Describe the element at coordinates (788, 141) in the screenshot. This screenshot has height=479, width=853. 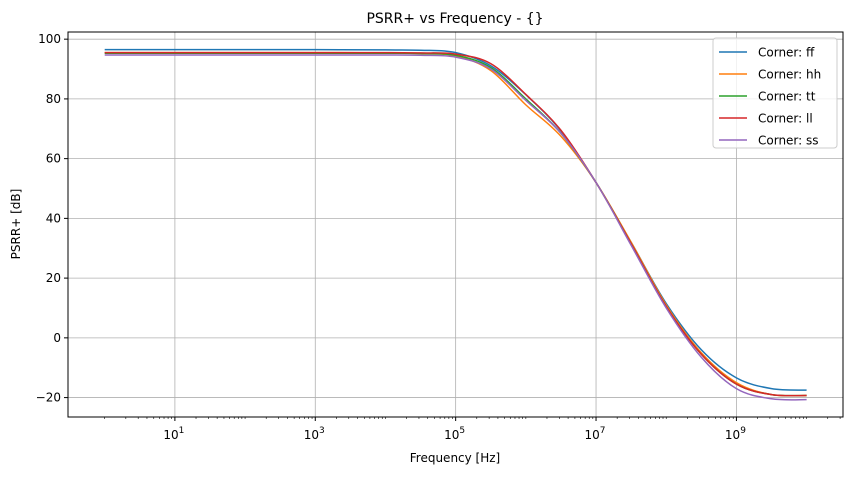
I see `legend-label: Corner: ss` at that location.